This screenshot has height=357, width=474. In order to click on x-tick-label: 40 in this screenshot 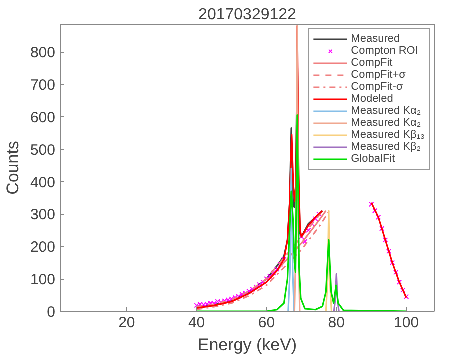, I will do `click(197, 323)`.